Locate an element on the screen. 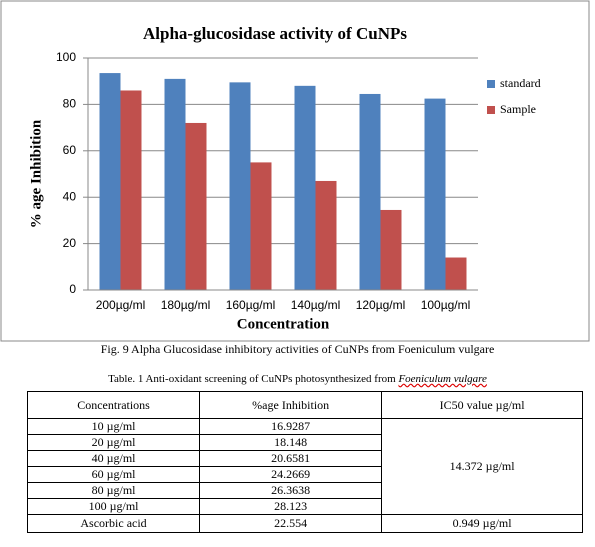 This screenshot has height=547, width=595. legend-label: standard is located at coordinates (520, 83).